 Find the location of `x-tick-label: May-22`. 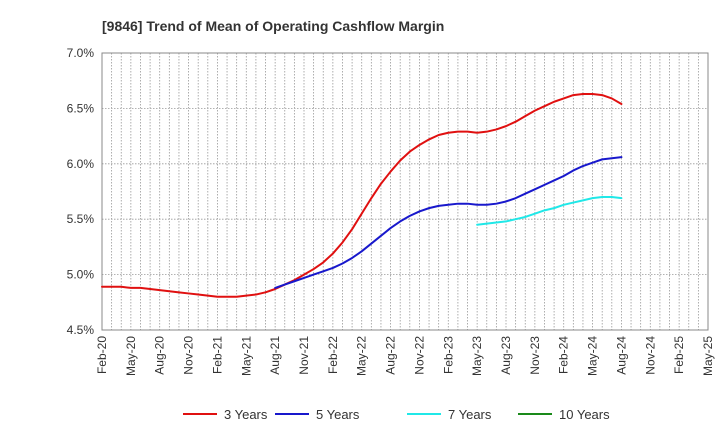

x-tick-label: May-22 is located at coordinates (362, 356).